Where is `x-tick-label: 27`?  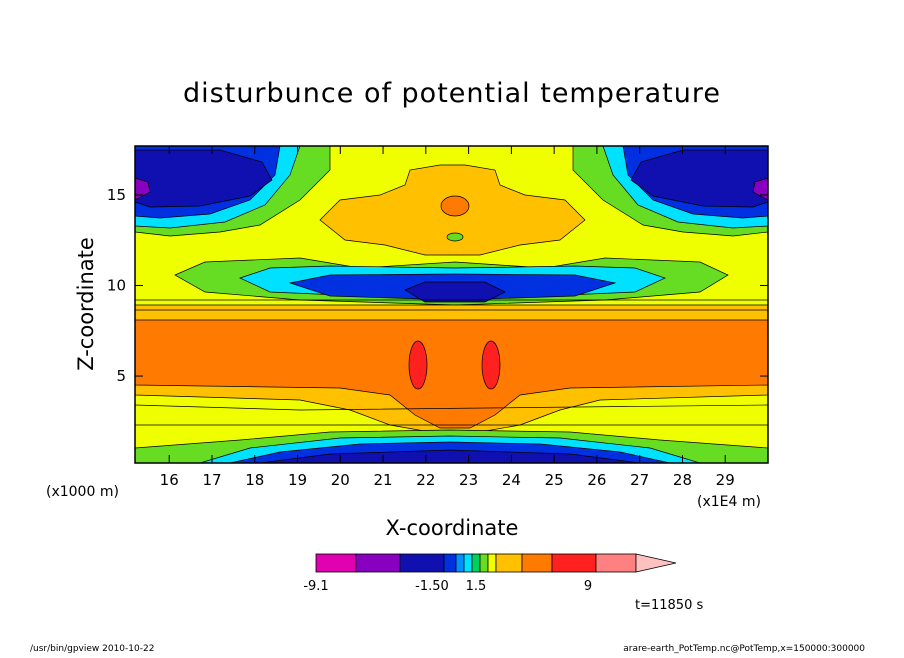 x-tick-label: 27 is located at coordinates (639, 480).